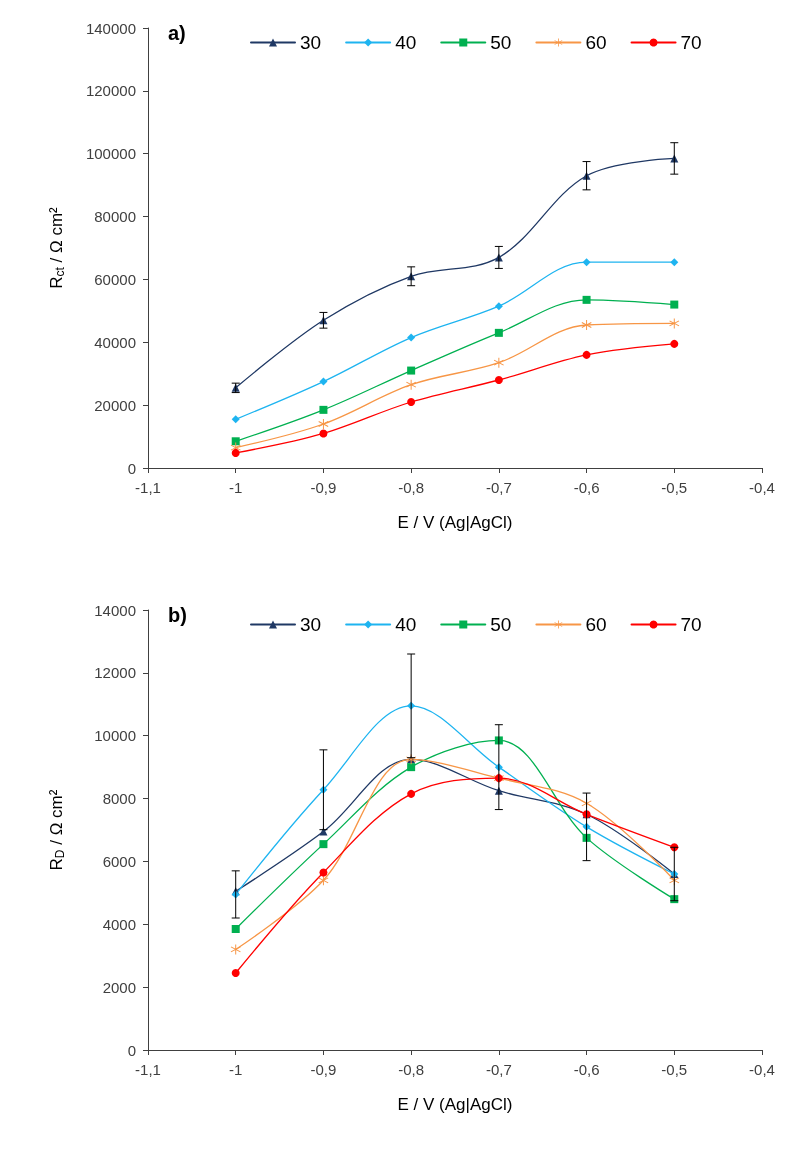  I want to click on chart-title: b), so click(177, 615).